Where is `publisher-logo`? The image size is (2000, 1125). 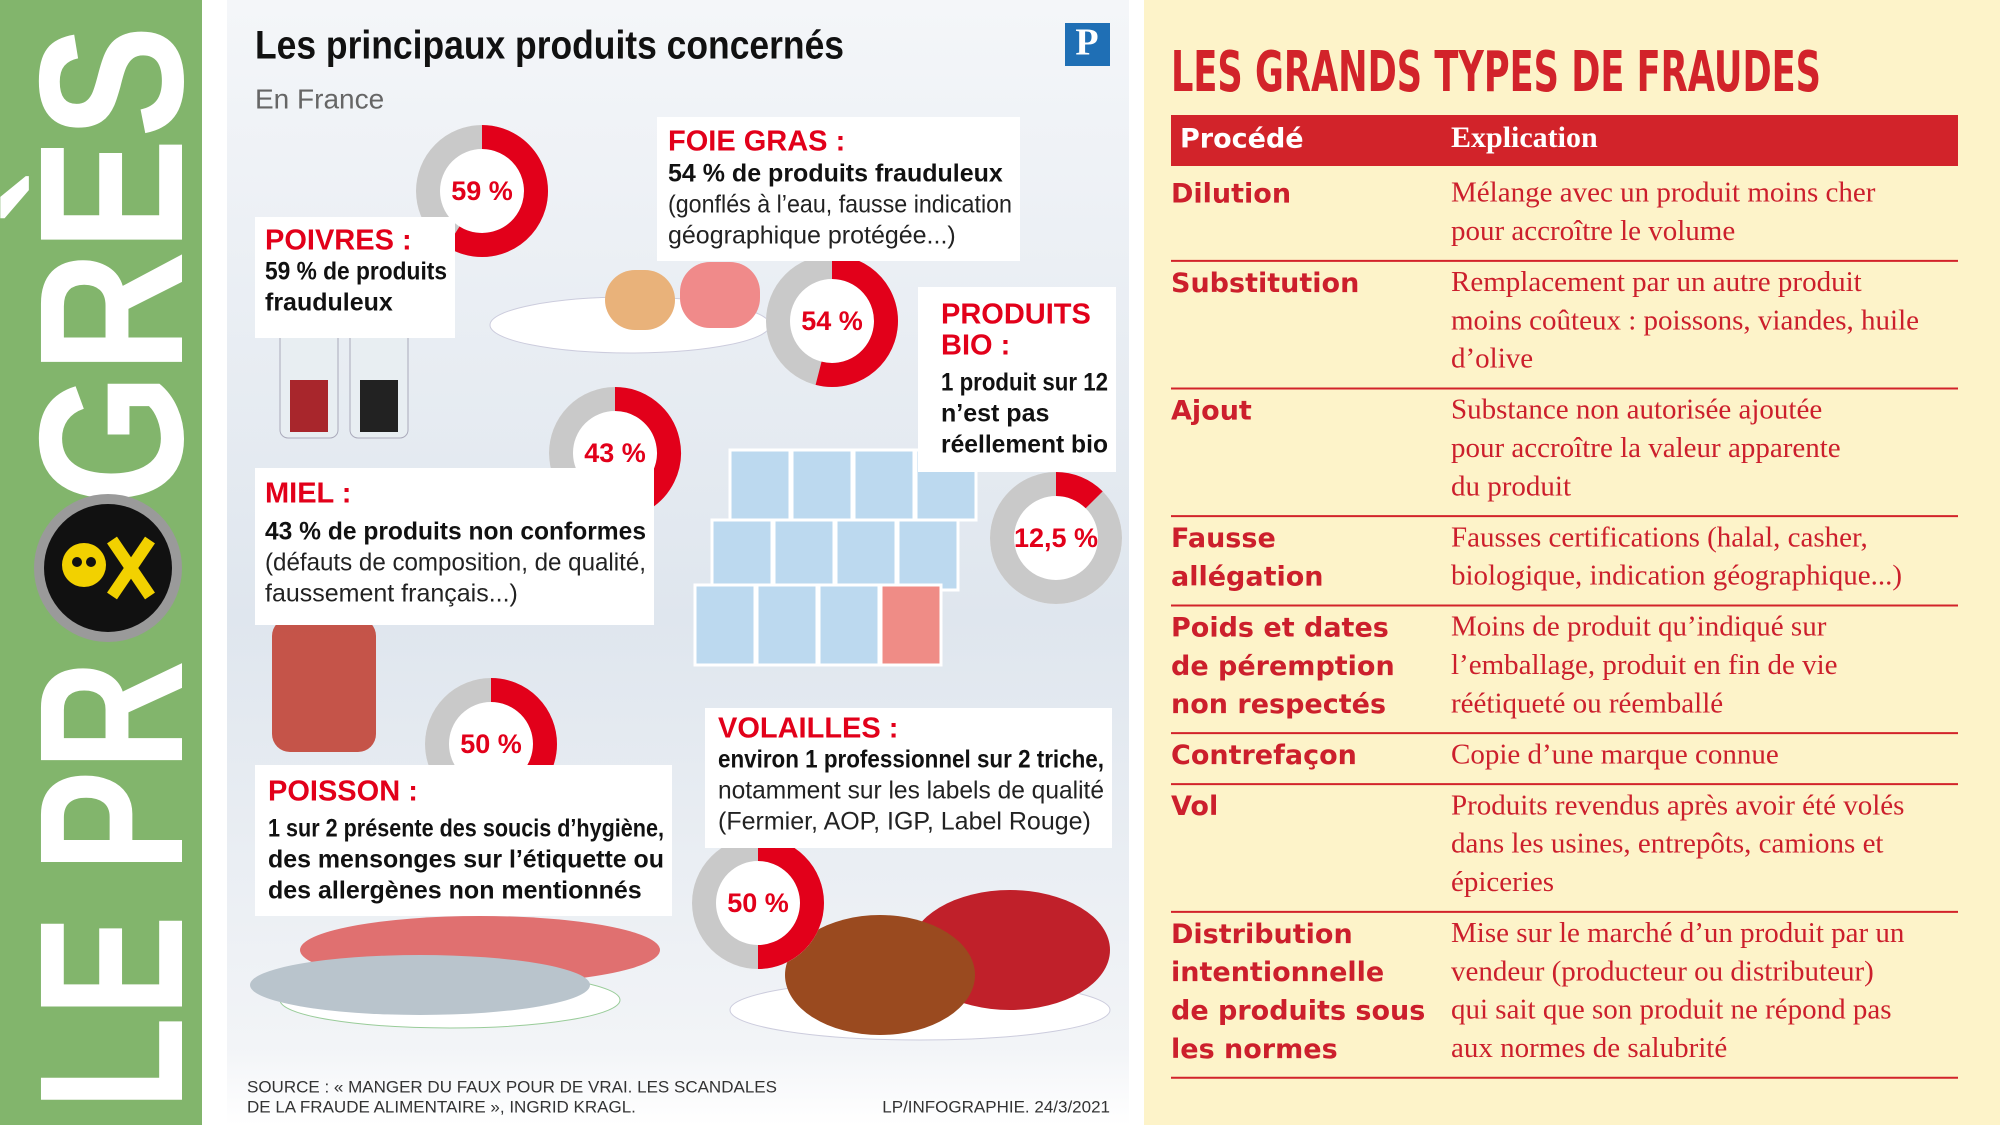
publisher-logo is located at coordinates (1087, 44).